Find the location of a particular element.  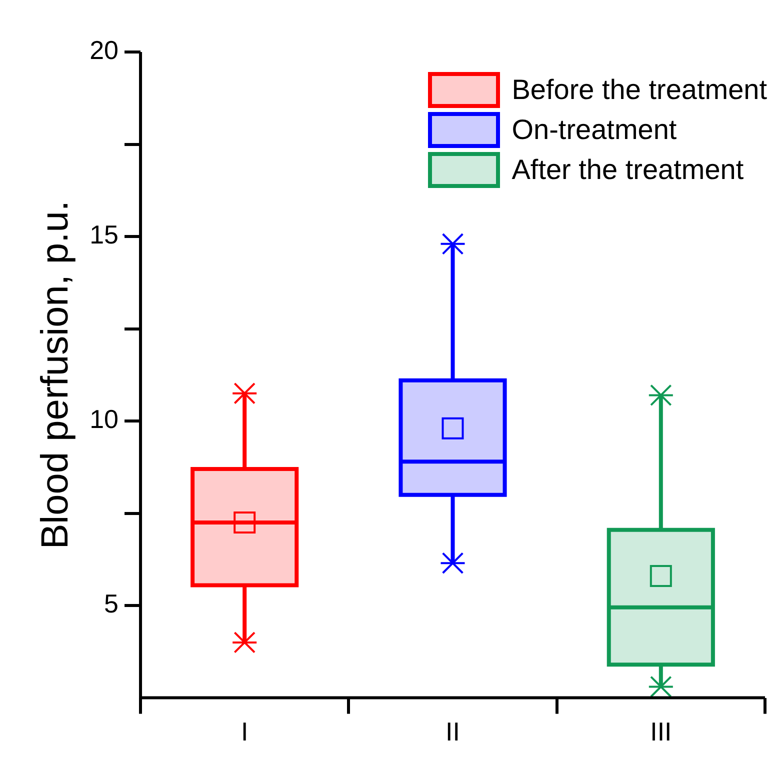

x-tick-label: III is located at coordinates (661, 731).